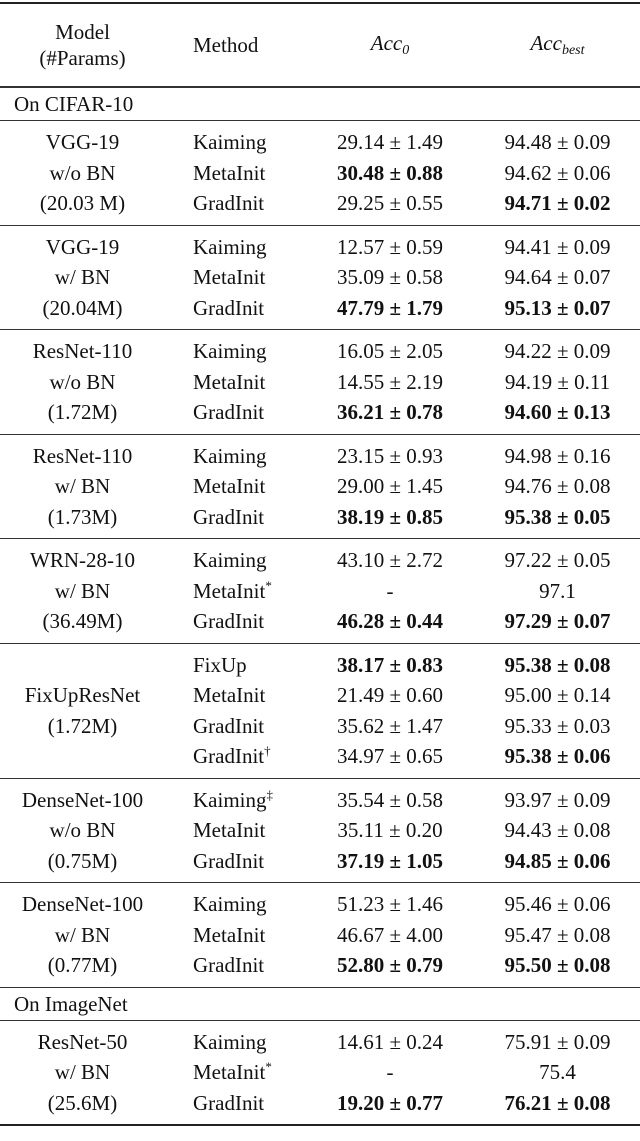  What do you see at coordinates (82, 711) in the screenshot?
I see `model-cell: FixUpResNet (1.72M)` at bounding box center [82, 711].